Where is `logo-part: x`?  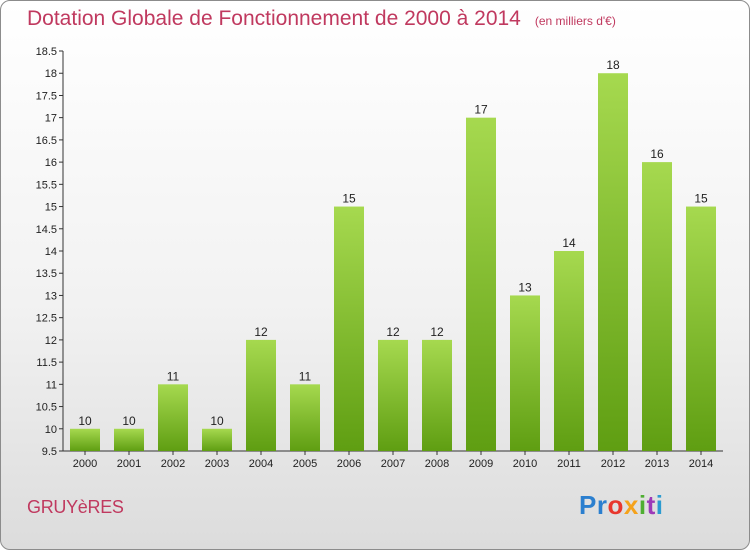 logo-part: x is located at coordinates (631, 505).